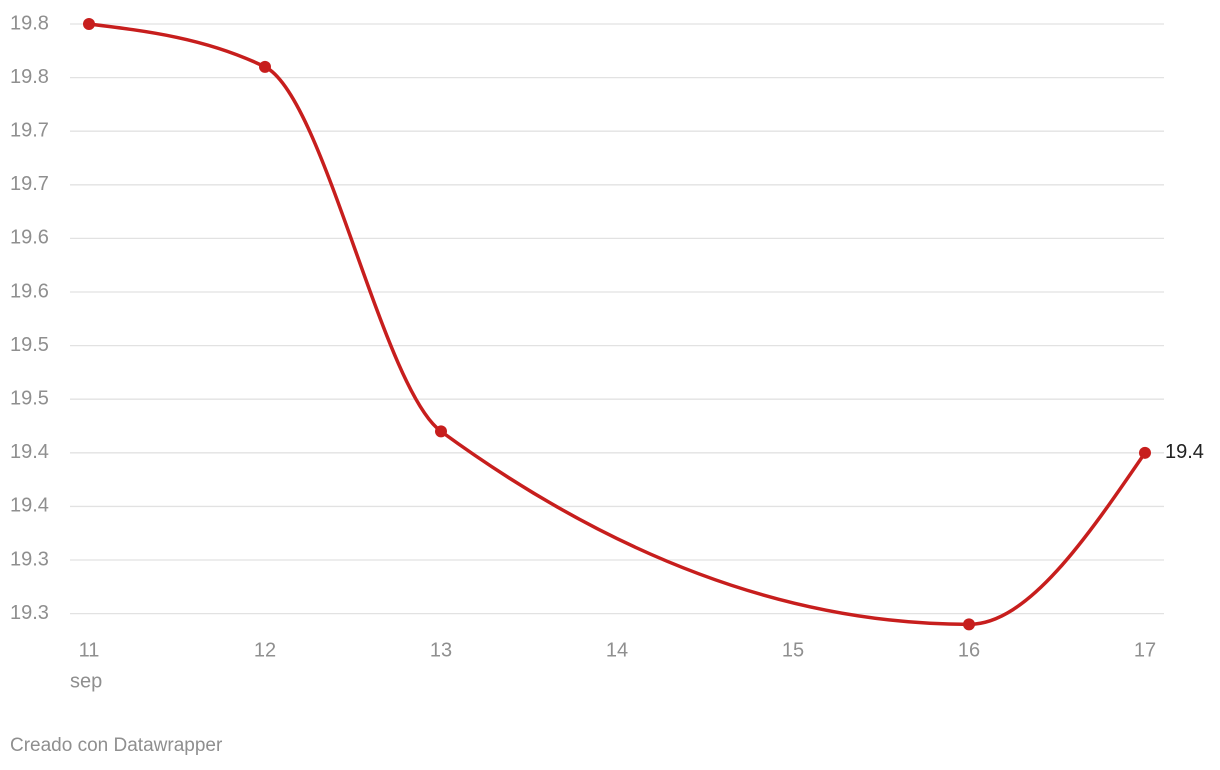 The width and height of the screenshot is (1220, 770). Describe the element at coordinates (617, 650) in the screenshot. I see `x-tick-label: 14` at that location.